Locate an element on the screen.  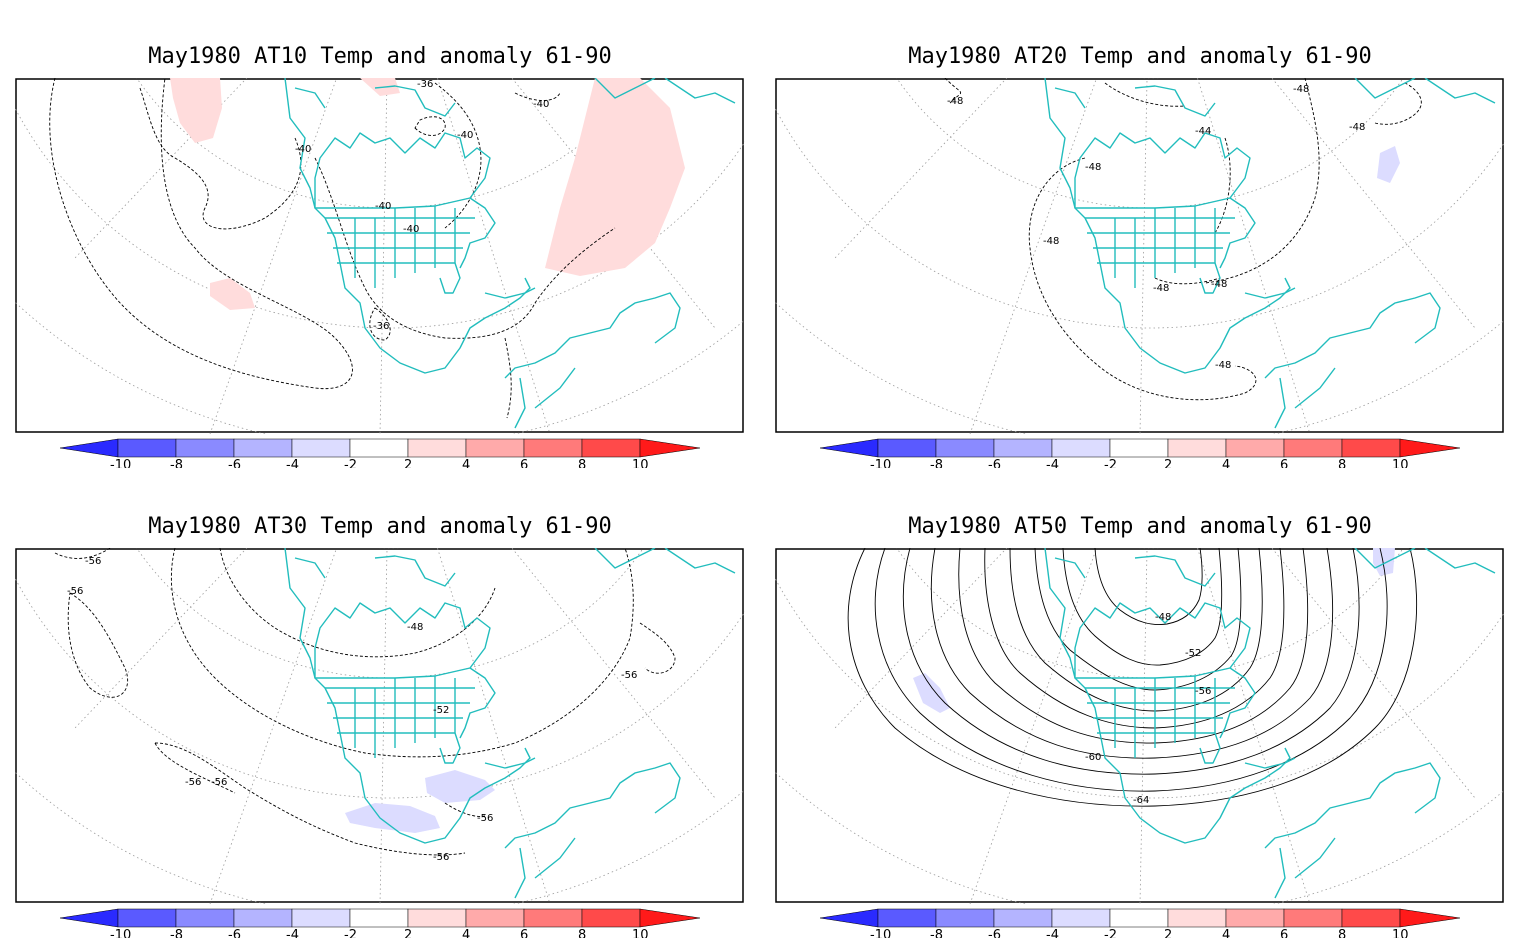
panel-title: May1980 AT10 Temp and anomaly 61-90 is located at coordinates (380, 56).